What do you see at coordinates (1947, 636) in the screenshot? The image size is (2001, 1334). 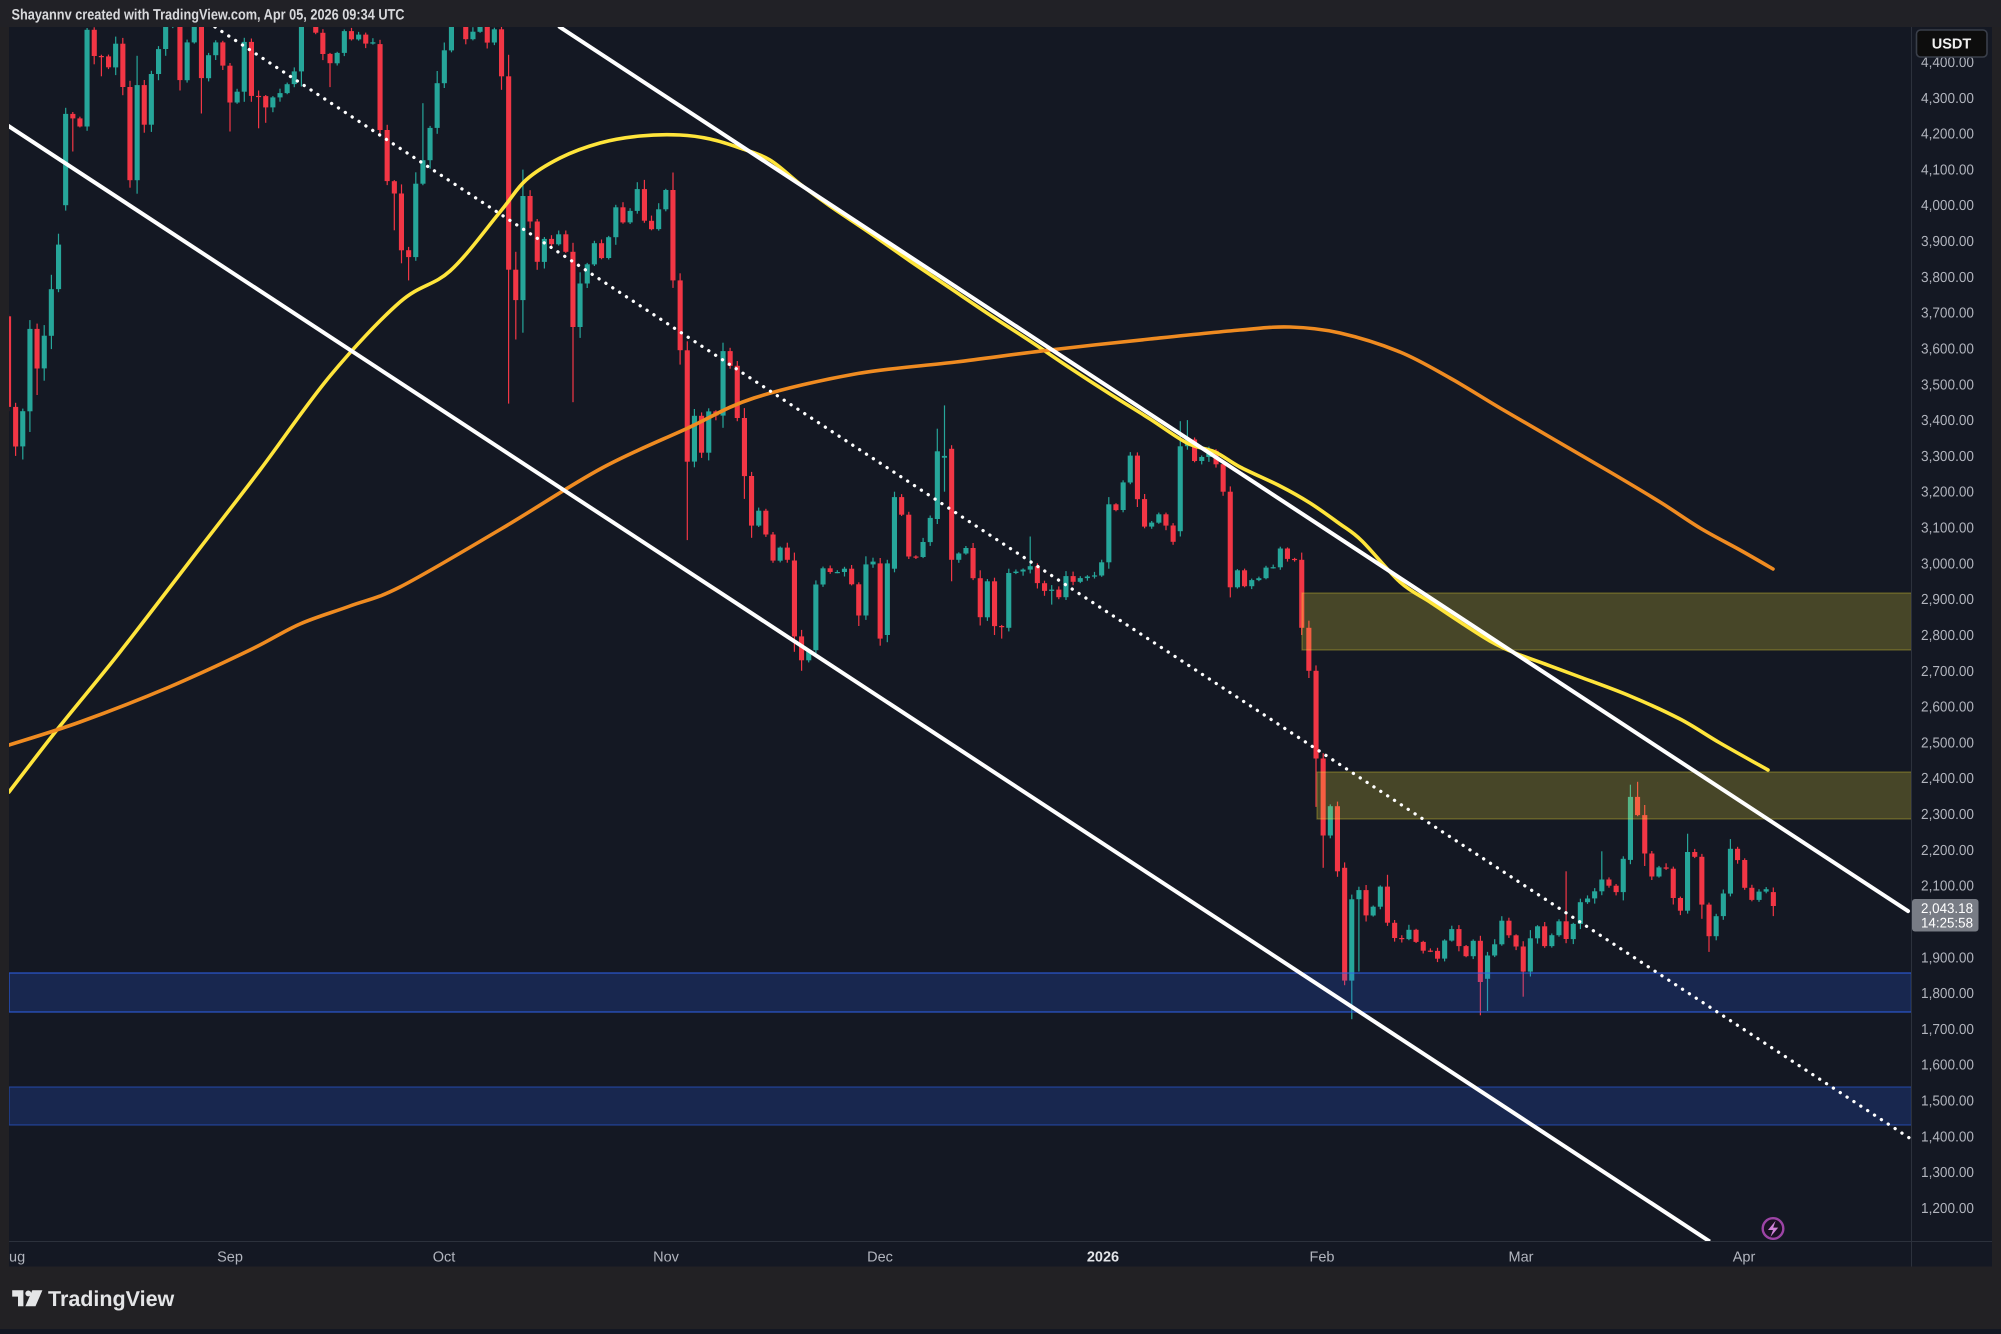 I see `svg-text: 2,800.00` at bounding box center [1947, 636].